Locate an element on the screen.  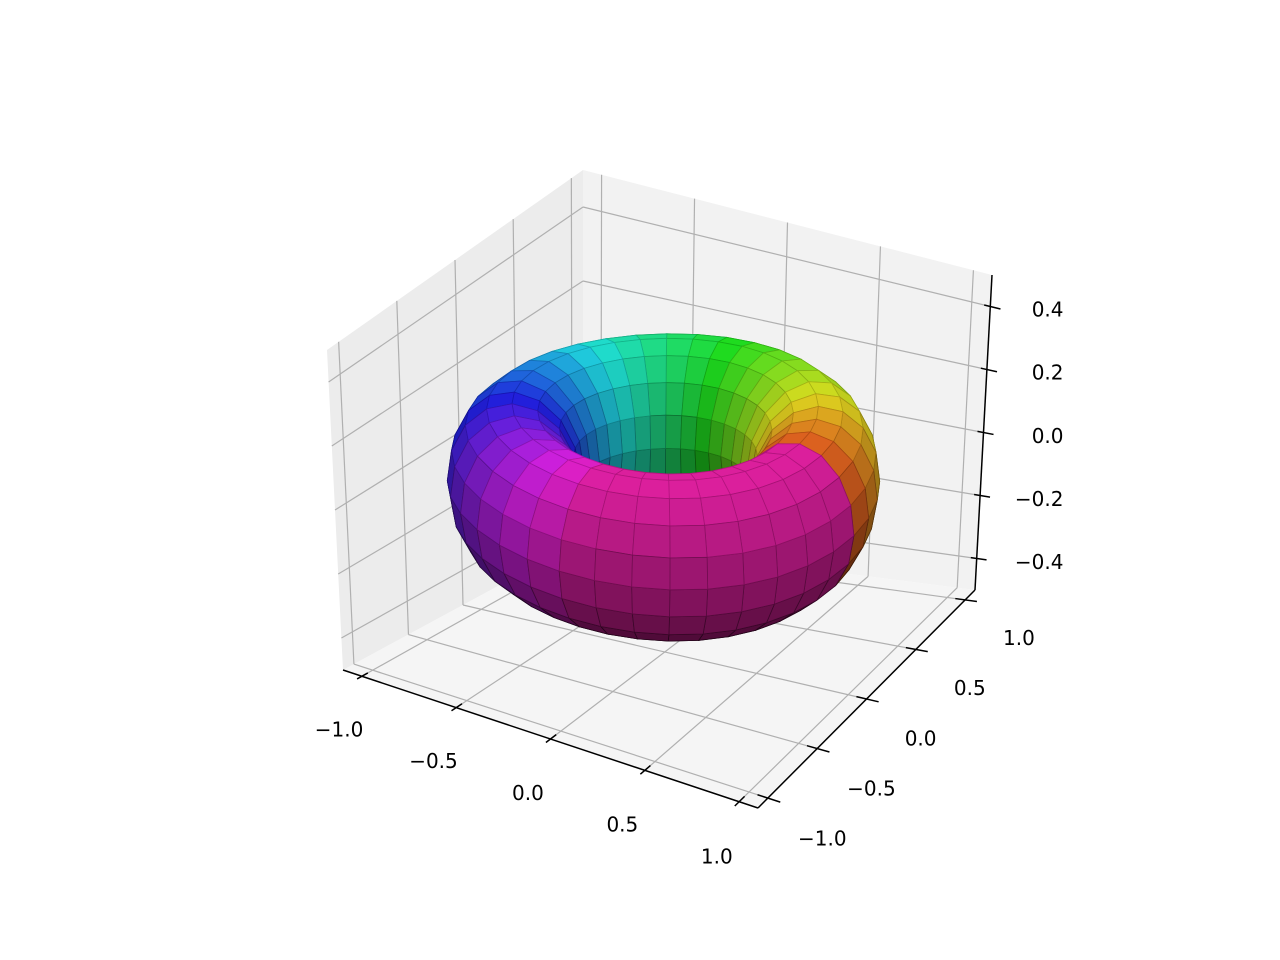
z-tick-label: 0.0 is located at coordinates (1048, 436).